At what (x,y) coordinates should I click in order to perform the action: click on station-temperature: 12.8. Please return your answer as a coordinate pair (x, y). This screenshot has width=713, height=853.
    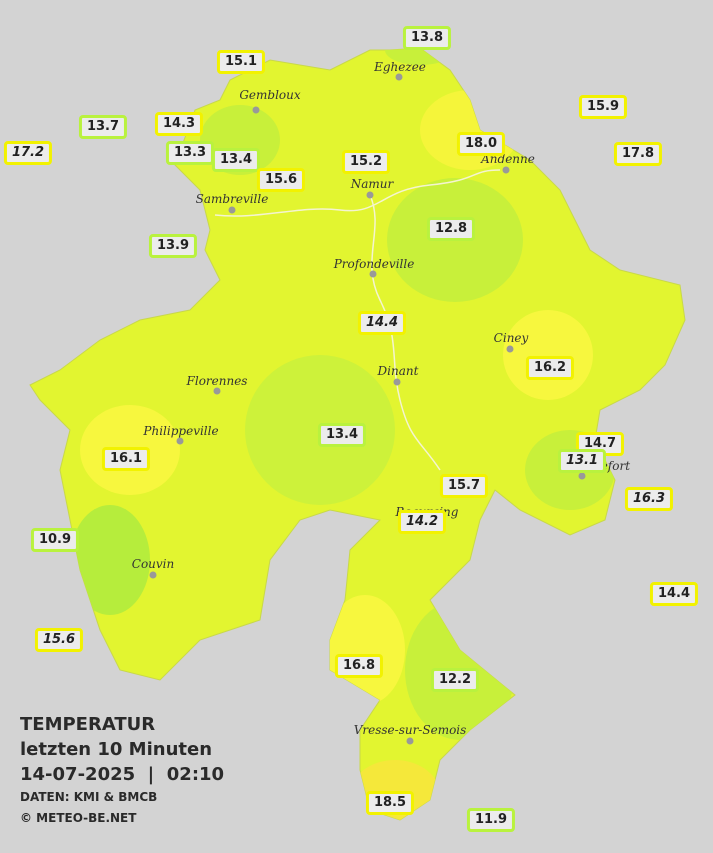
    Looking at the image, I should click on (451, 229).